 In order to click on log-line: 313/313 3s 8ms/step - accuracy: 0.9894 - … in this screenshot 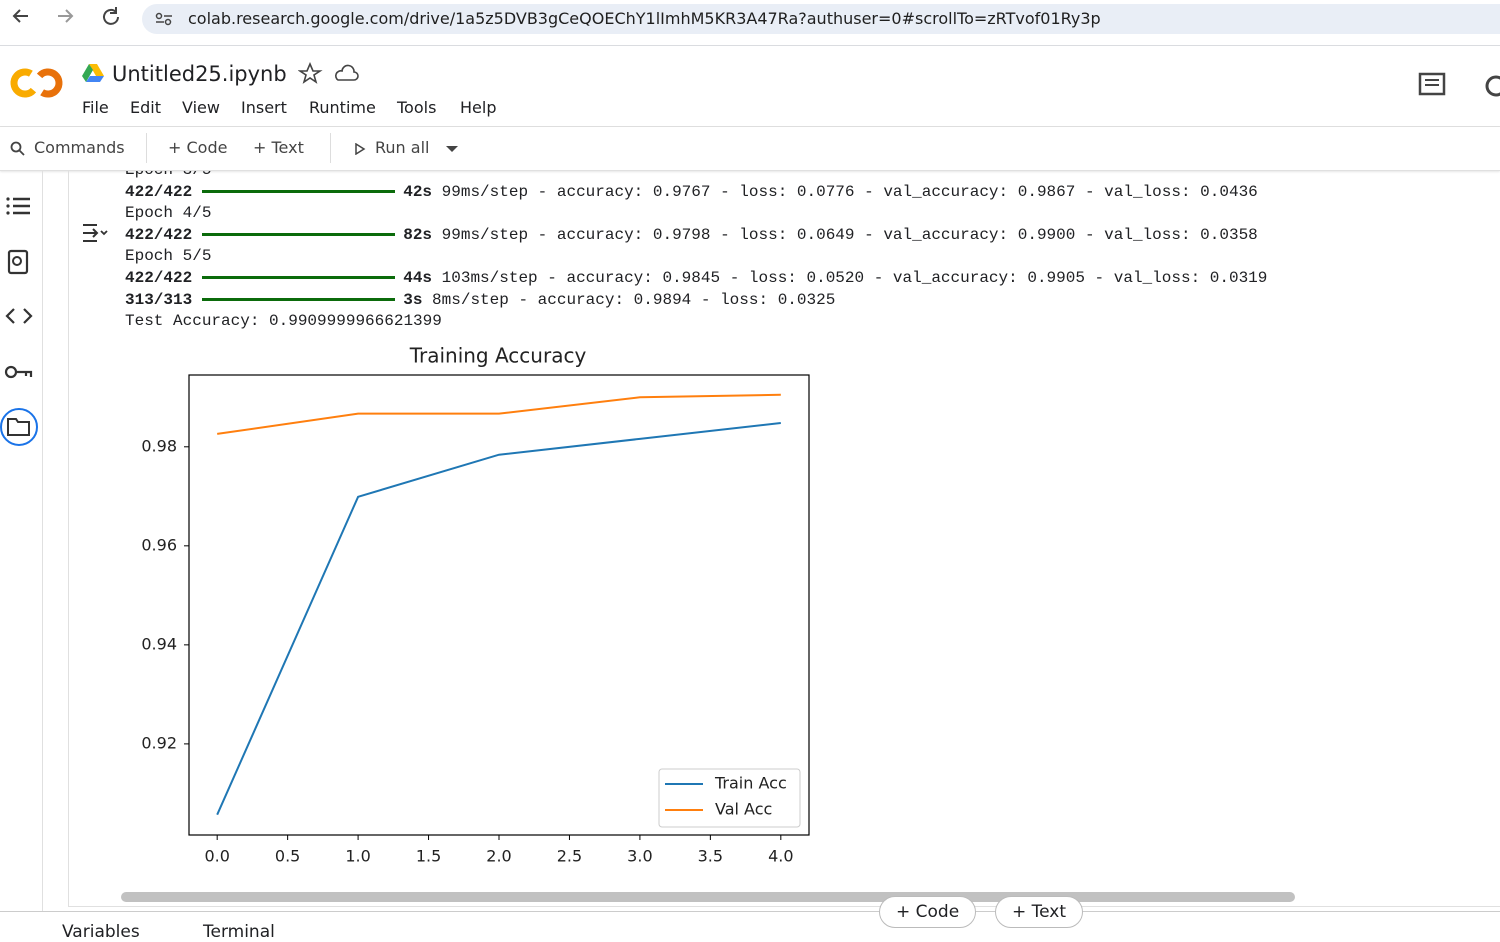, I will do `click(480, 300)`.